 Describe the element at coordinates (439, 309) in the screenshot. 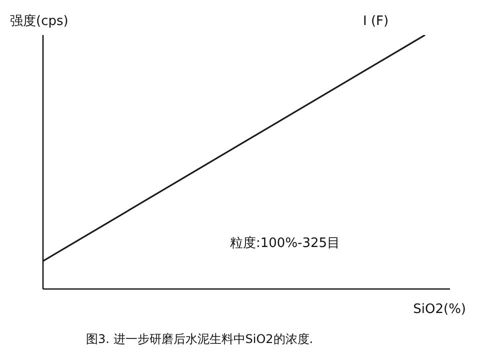

I see `x-axis-title: SiO2(%)` at that location.